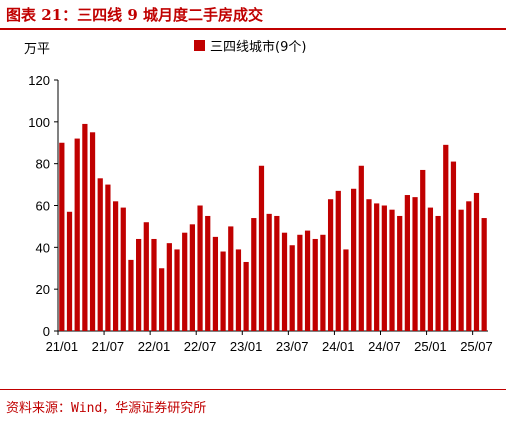 The width and height of the screenshot is (506, 421). What do you see at coordinates (258, 47) in the screenshot?
I see `legend-label: 三四线城市(9个)` at bounding box center [258, 47].